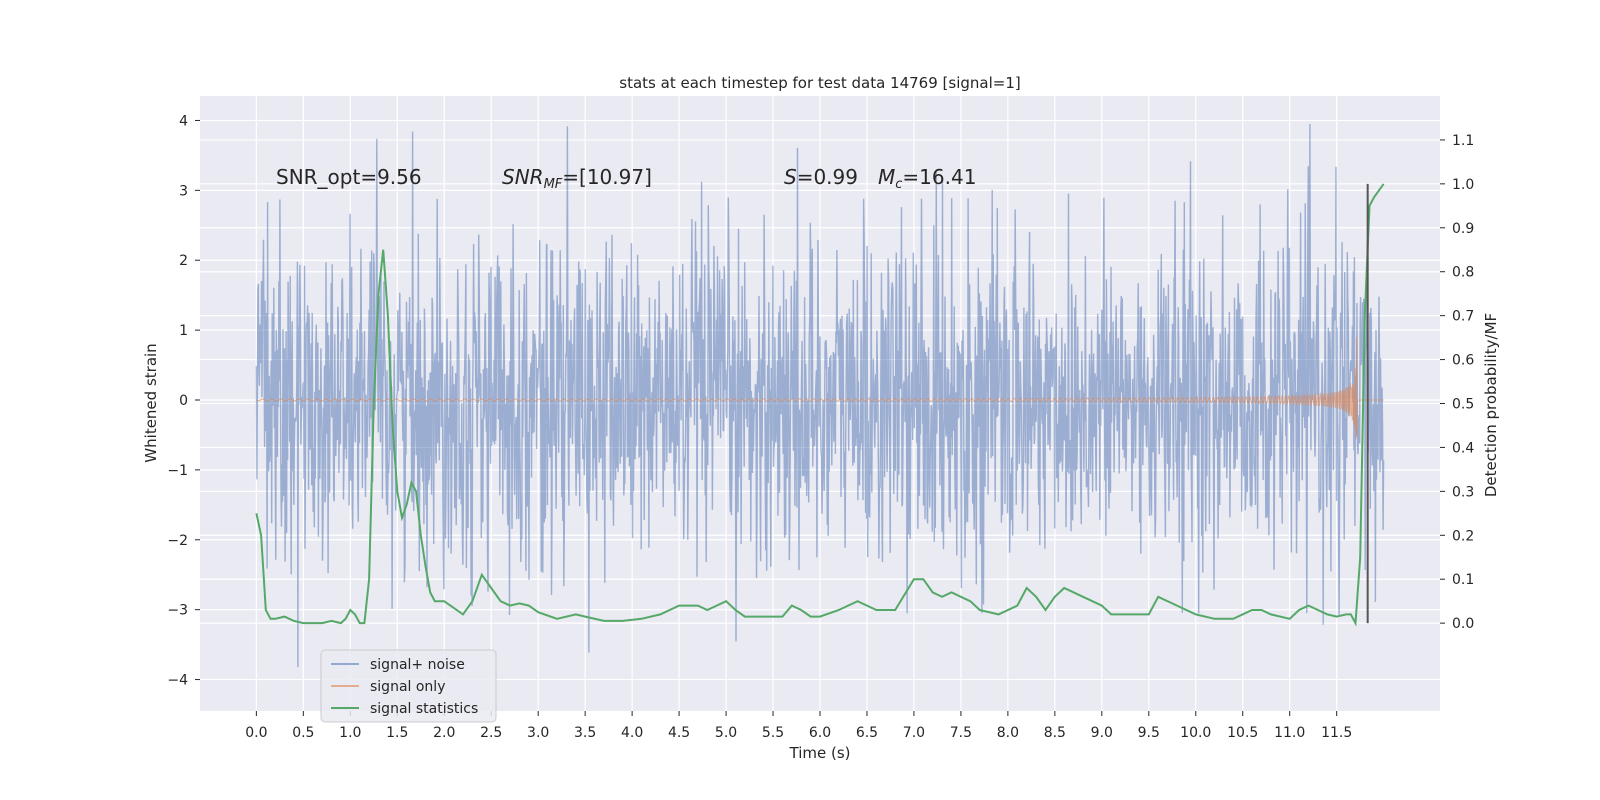 The image size is (1600, 800). What do you see at coordinates (183, 331) in the screenshot?
I see `y-tick-label-left: 1` at bounding box center [183, 331].